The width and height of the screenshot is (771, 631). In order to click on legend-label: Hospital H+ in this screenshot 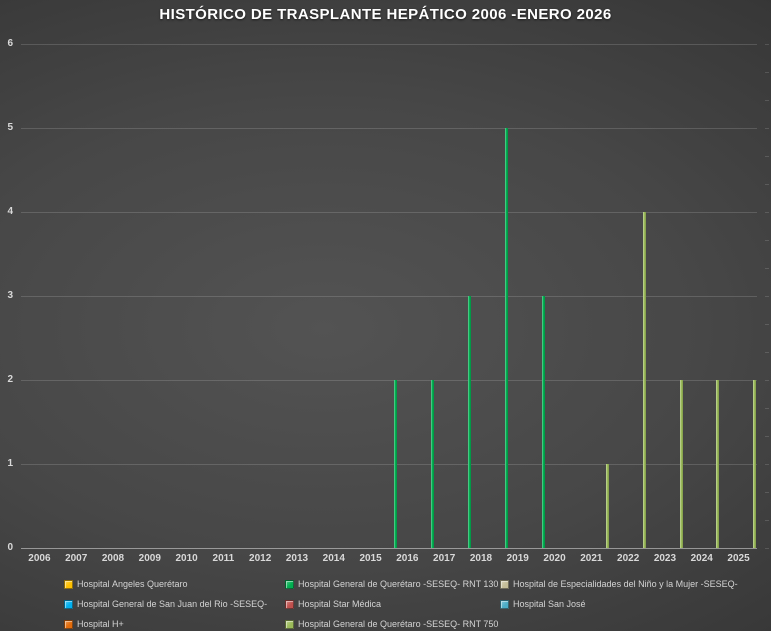, I will do `click(100, 624)`.